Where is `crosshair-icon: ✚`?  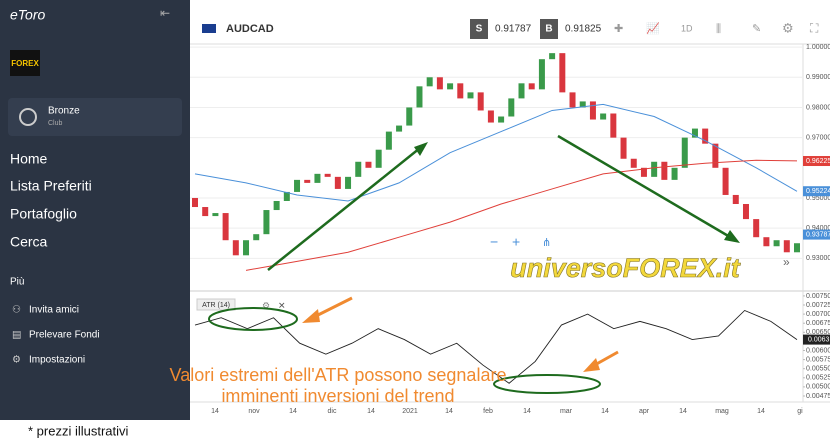
crosshair-icon: ✚ is located at coordinates (618, 29).